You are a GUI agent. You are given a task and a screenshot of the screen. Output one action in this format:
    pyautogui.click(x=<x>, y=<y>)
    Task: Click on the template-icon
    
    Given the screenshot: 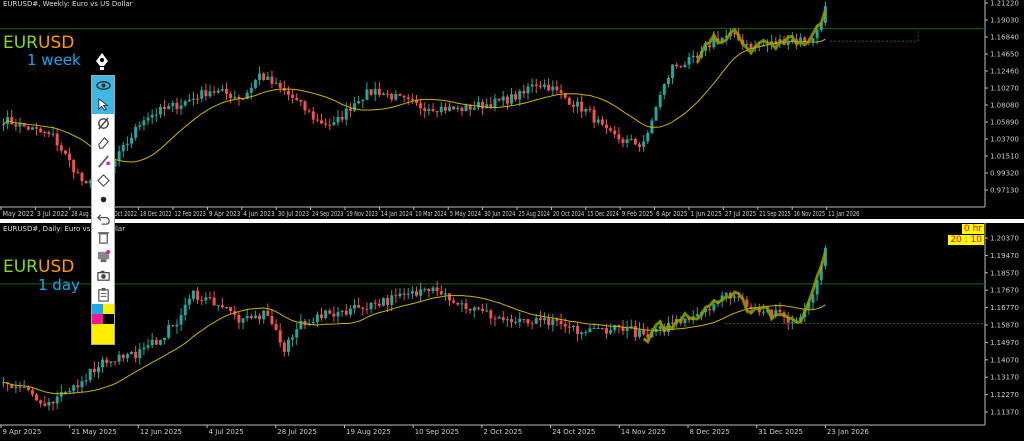 What is the action you would take?
    pyautogui.click(x=103, y=256)
    